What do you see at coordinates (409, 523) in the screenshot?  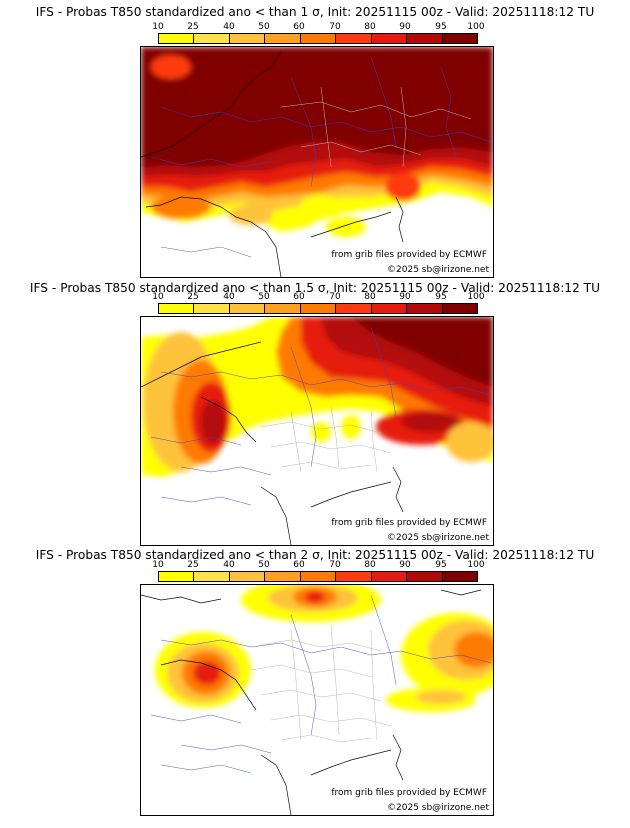 I see `panel-2-credit: from grib files provided by ECMWF` at bounding box center [409, 523].